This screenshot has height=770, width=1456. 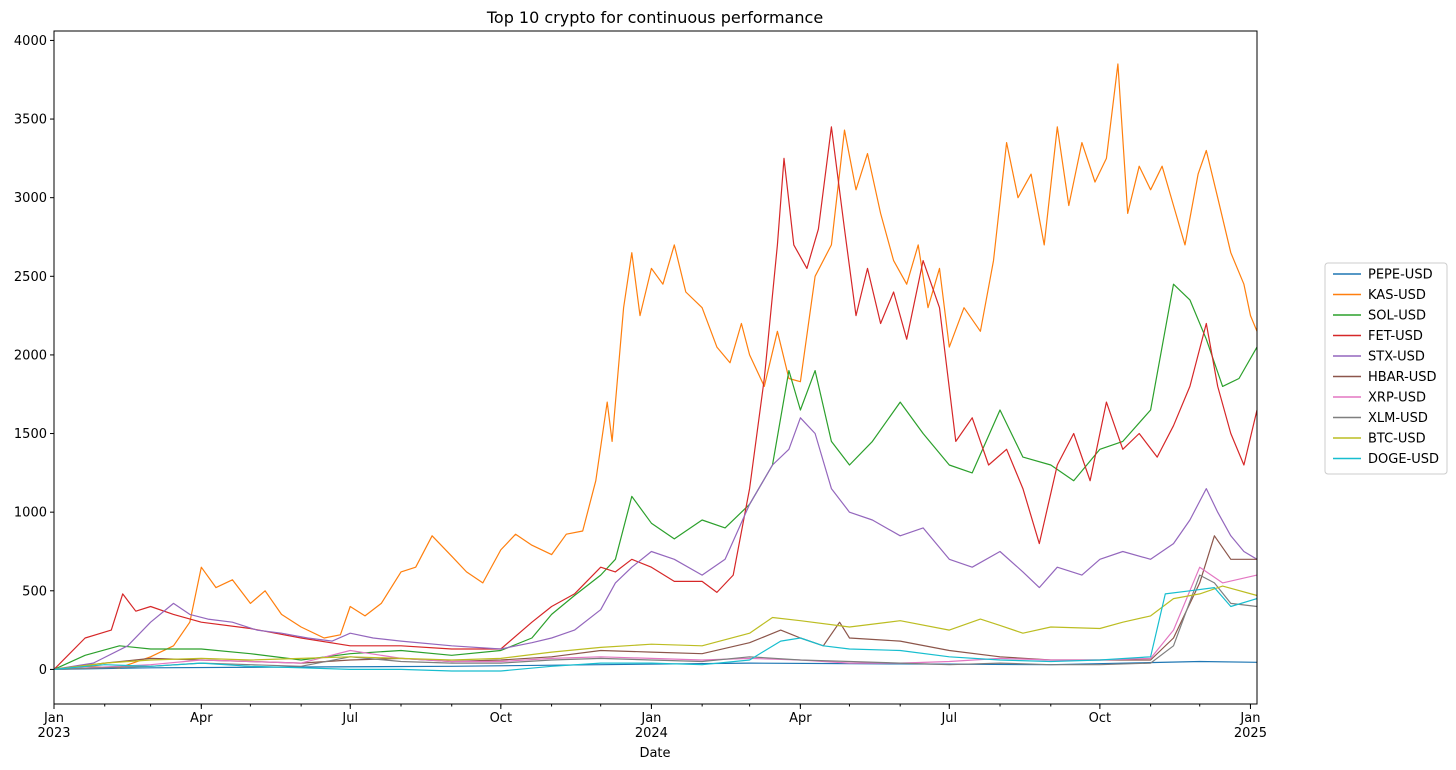 What do you see at coordinates (1397, 295) in the screenshot?
I see `legend-entry-label: KAS-USD` at bounding box center [1397, 295].